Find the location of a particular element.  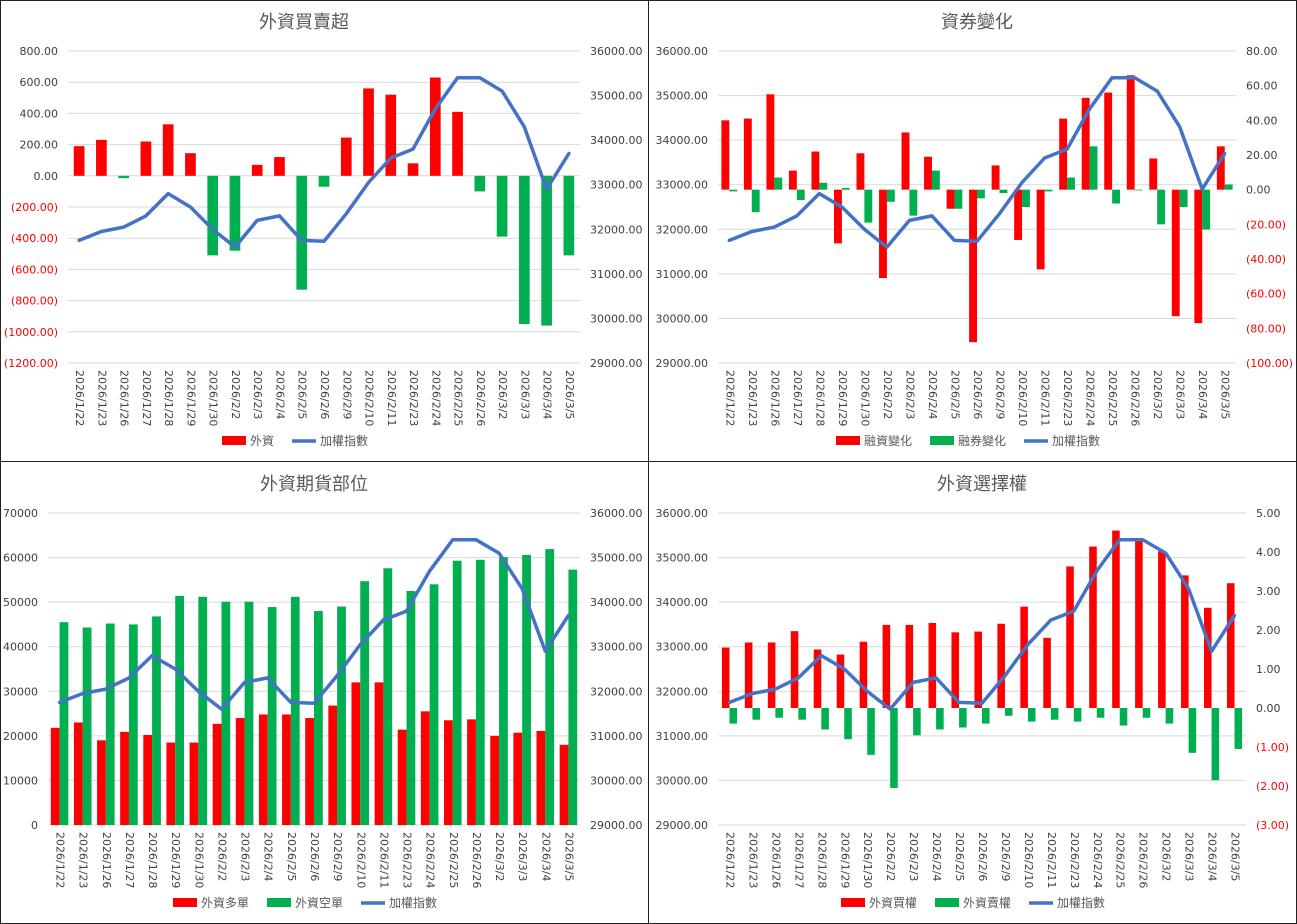

left-axis-tick-label: 600.00 is located at coordinates (39, 82).